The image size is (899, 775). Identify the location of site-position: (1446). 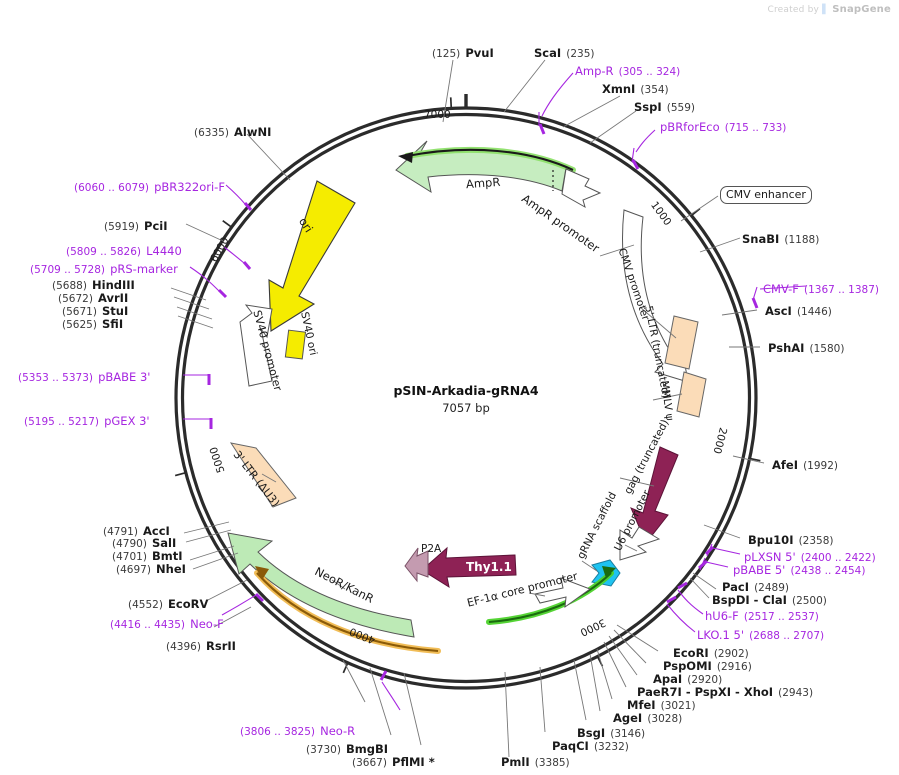
(814, 312).